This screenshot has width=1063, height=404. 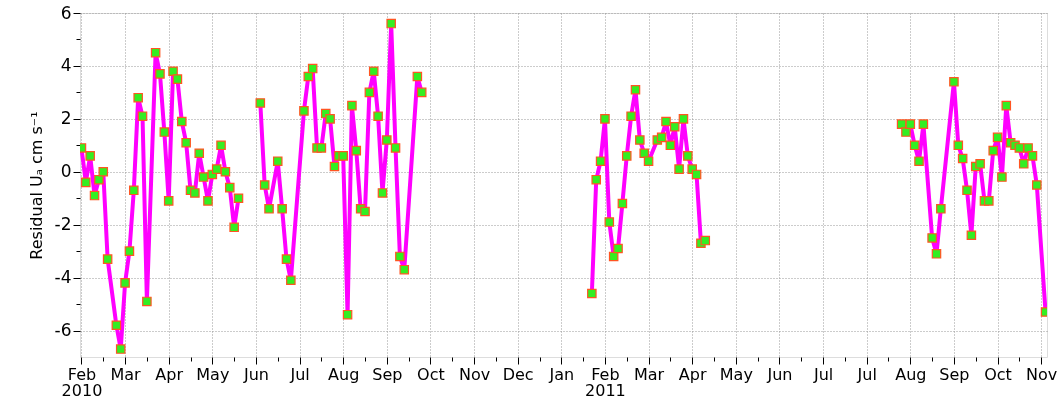 What do you see at coordinates (66, 65) in the screenshot?
I see `y-tick-label: 4` at bounding box center [66, 65].